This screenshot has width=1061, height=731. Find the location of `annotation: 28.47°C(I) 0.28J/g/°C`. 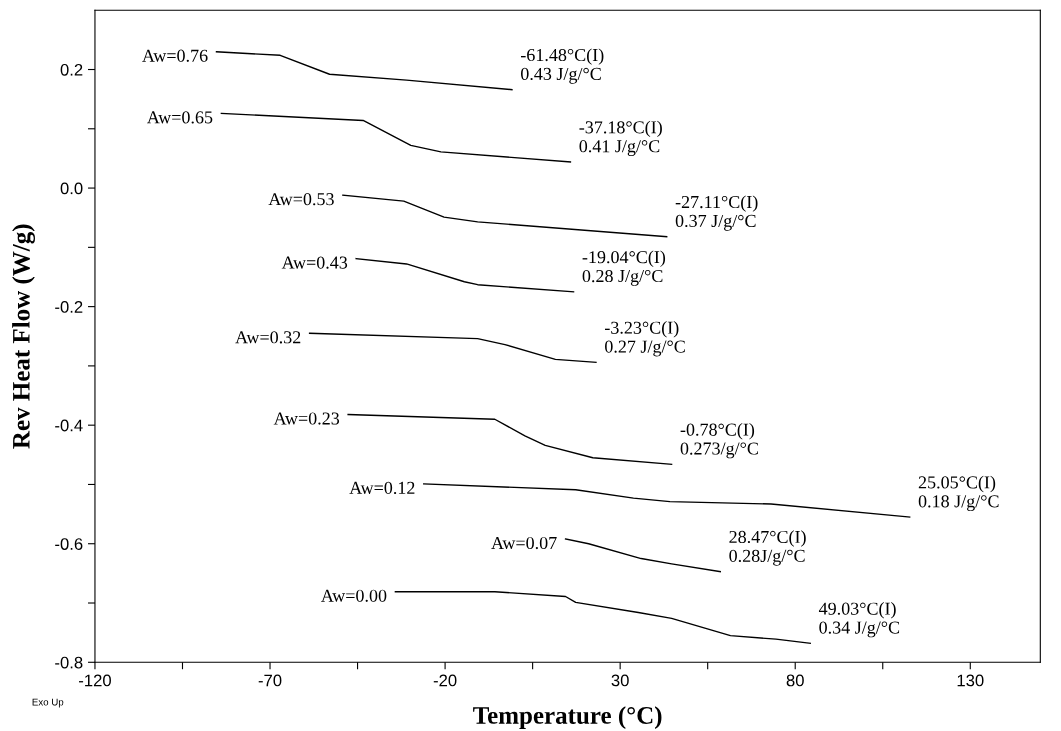

annotation: 28.47°C(I) 0.28J/g/°C is located at coordinates (767, 548).